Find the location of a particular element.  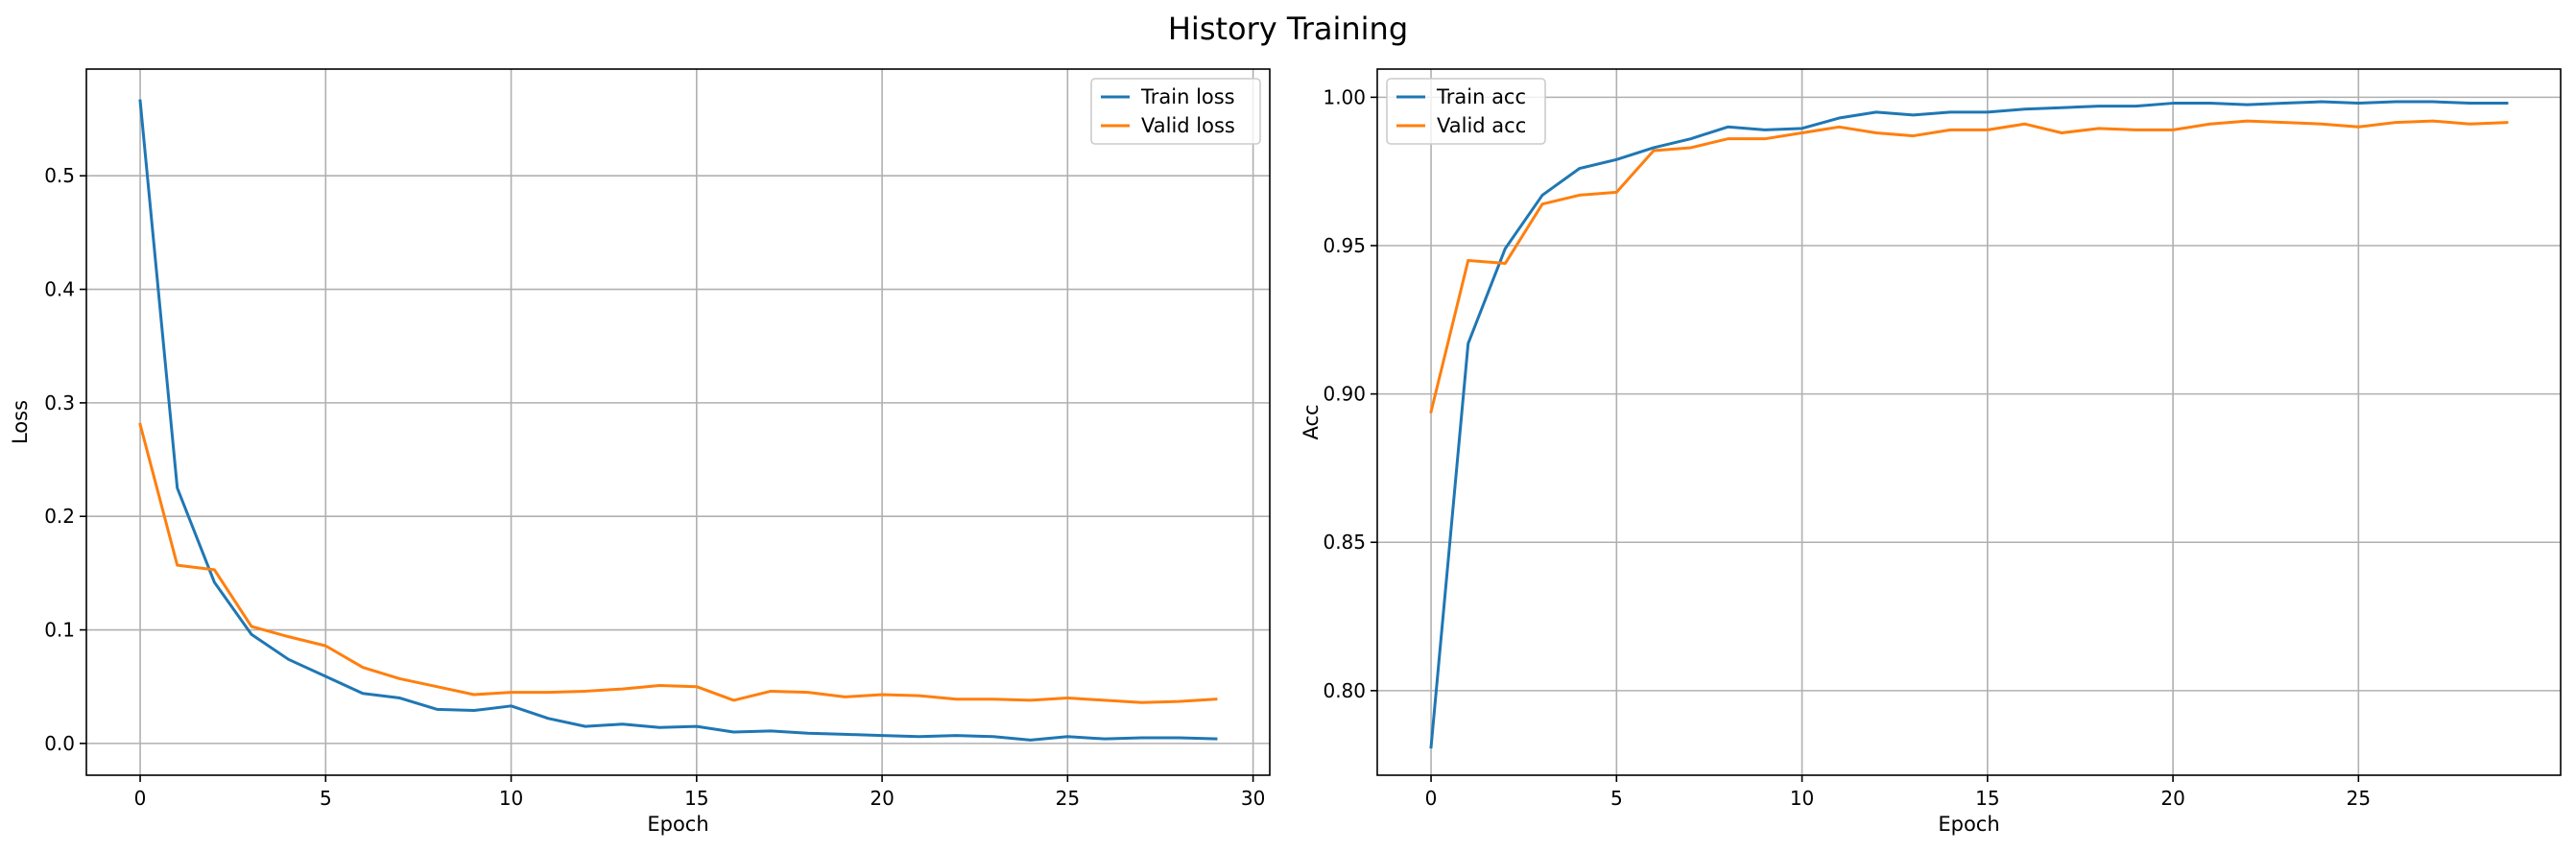

y-axis-label: Loss is located at coordinates (20, 422).